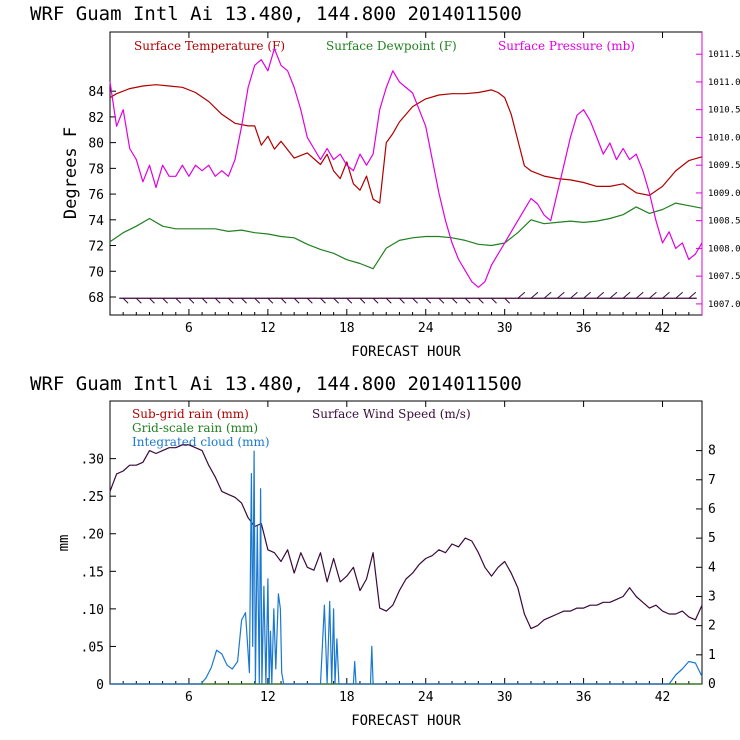 Image resolution: width=740 pixels, height=740 pixels. Describe the element at coordinates (712, 451) in the screenshot. I see `bottom-y2-tick-label: 8` at that location.